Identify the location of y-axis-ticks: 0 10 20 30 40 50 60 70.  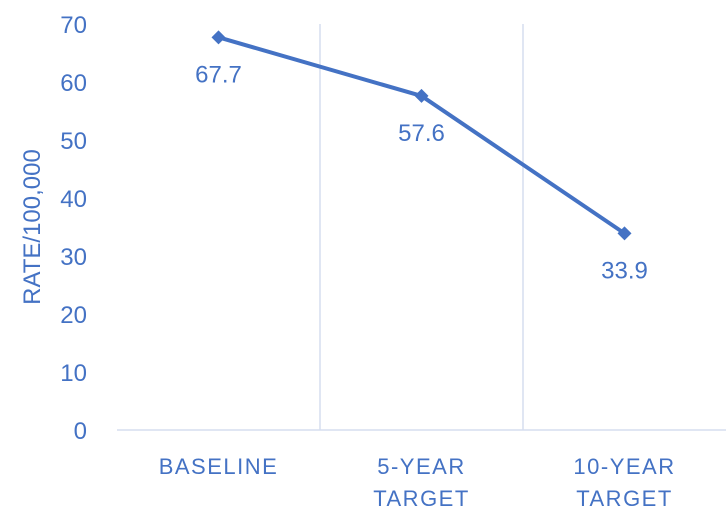
(73, 228).